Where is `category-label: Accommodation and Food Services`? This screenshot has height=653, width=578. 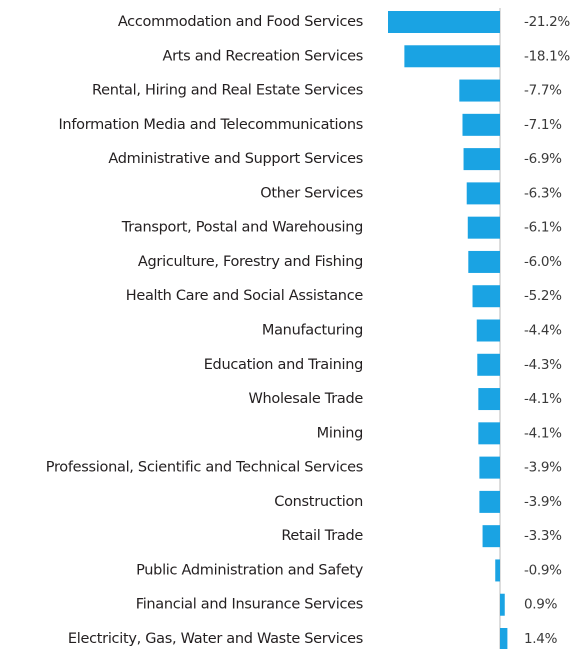 category-label: Accommodation and Food Services is located at coordinates (240, 22).